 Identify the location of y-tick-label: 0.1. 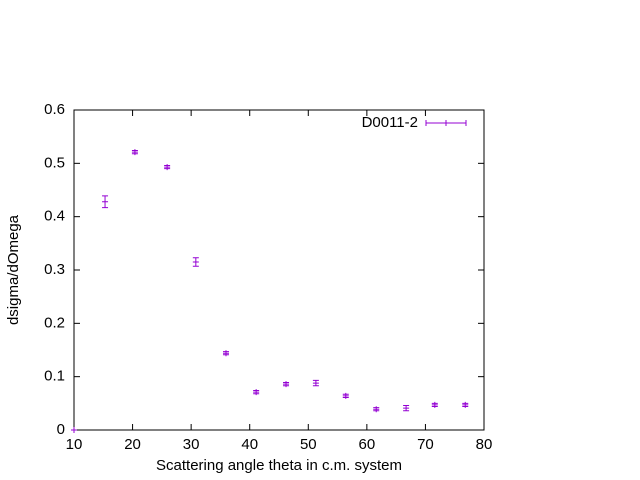
(54, 376).